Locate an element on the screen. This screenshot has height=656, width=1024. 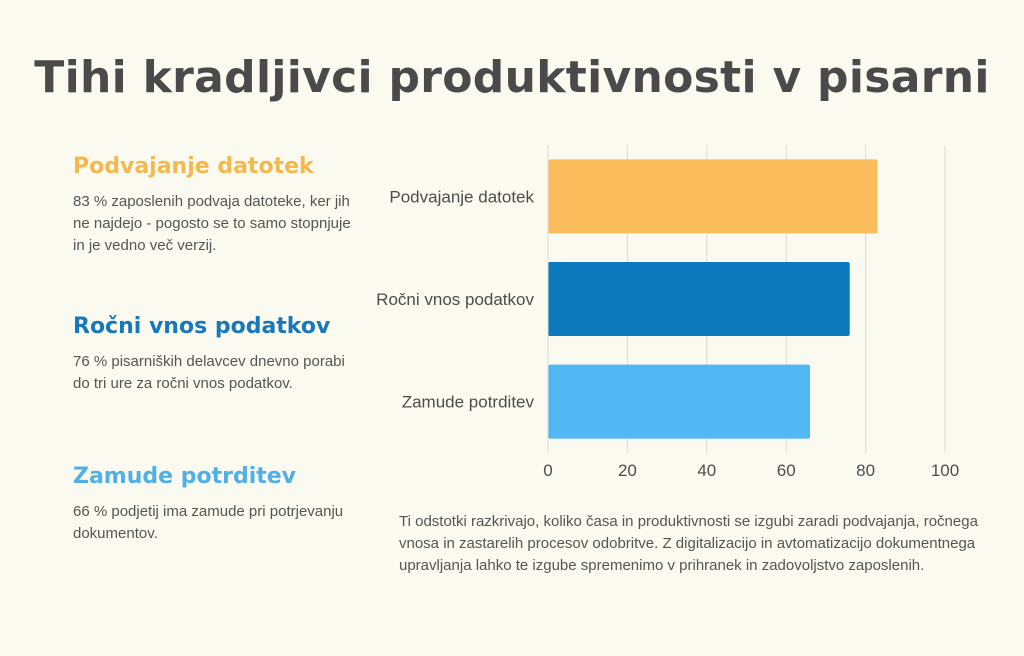
x-tick-label: 100 is located at coordinates (945, 470).